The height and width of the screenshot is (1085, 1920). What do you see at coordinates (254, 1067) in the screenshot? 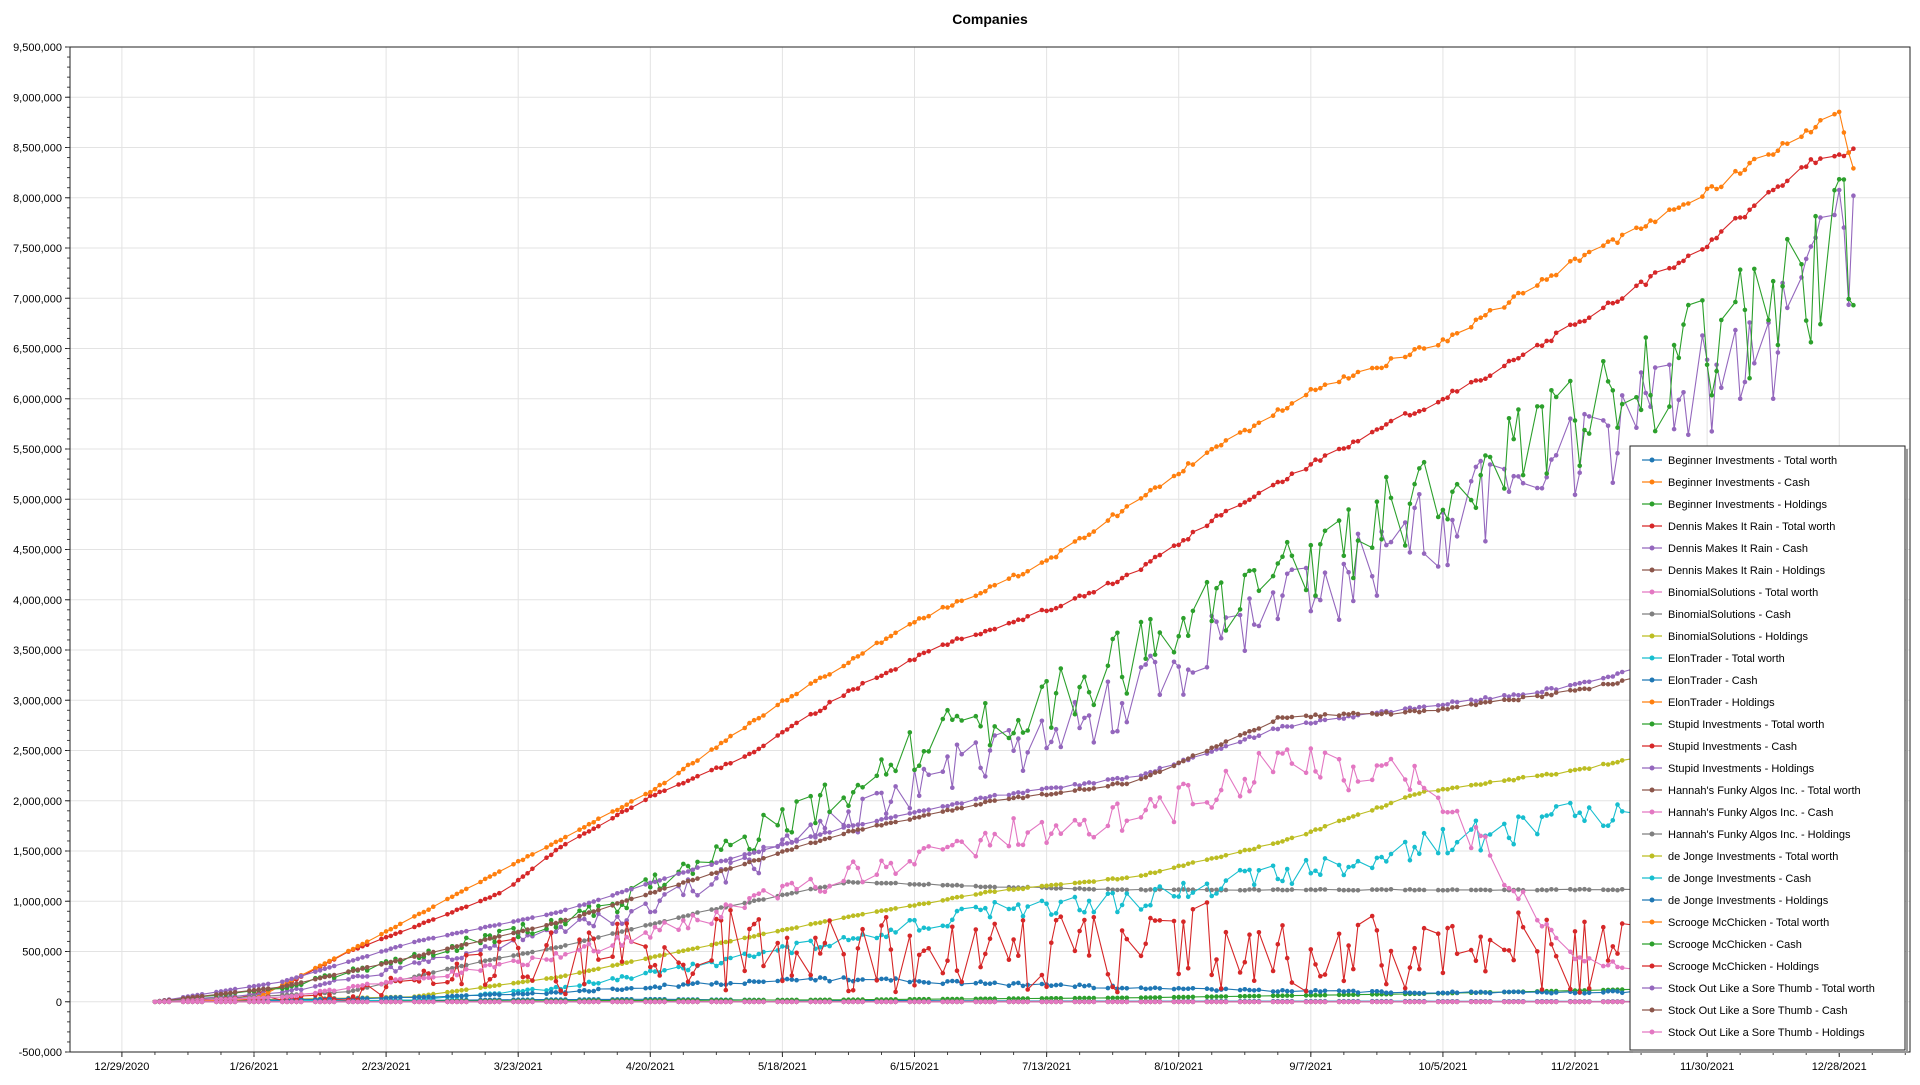
I see `x-tick-label: 1/26/2021` at bounding box center [254, 1067].